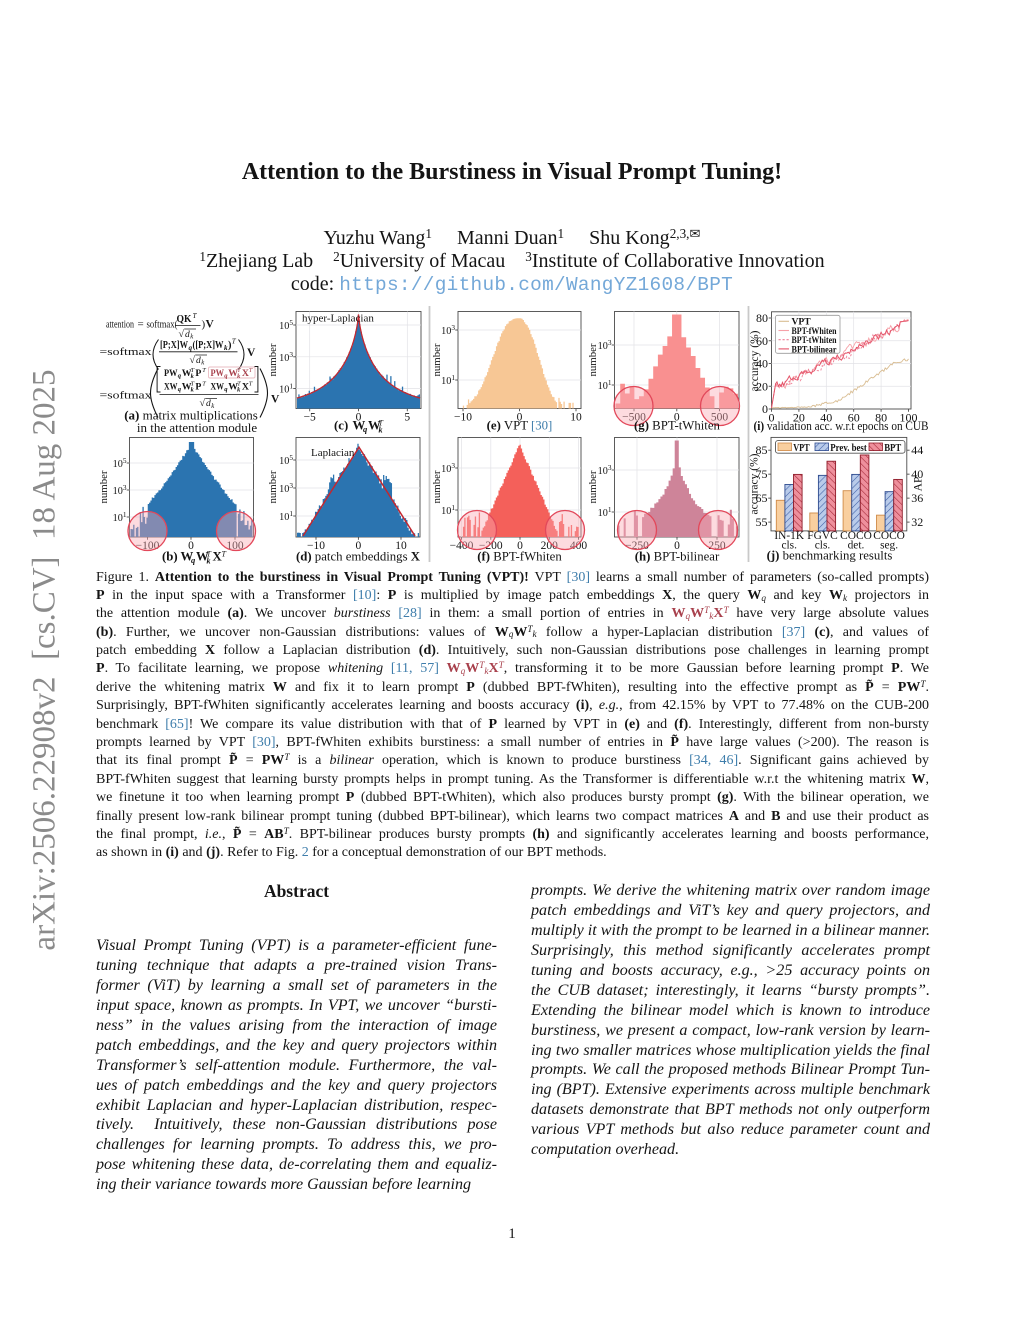 The height and width of the screenshot is (1325, 1024). Describe the element at coordinates (815, 331) in the screenshot. I see `svg-text: BPT-fWhiten` at that location.